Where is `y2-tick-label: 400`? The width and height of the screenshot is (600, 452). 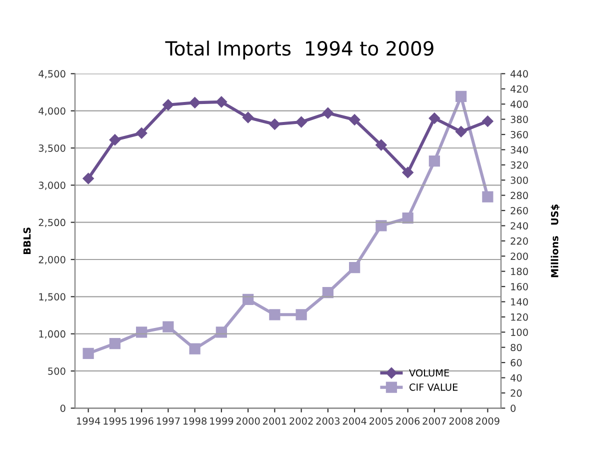
y2-tick-label: 400 is located at coordinates (519, 104).